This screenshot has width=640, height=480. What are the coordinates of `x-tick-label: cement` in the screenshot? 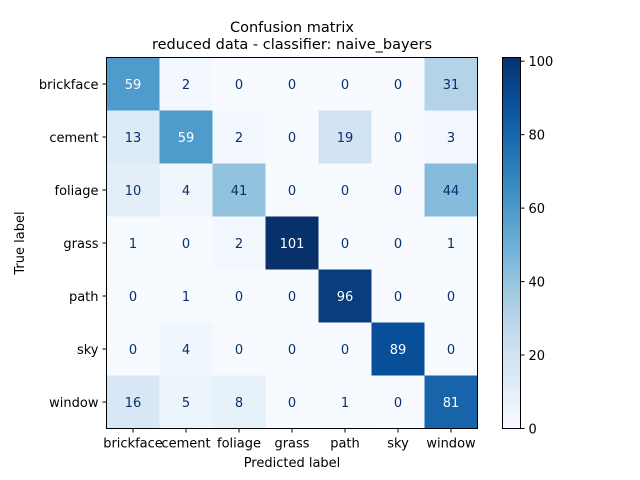 It's located at (185, 444).